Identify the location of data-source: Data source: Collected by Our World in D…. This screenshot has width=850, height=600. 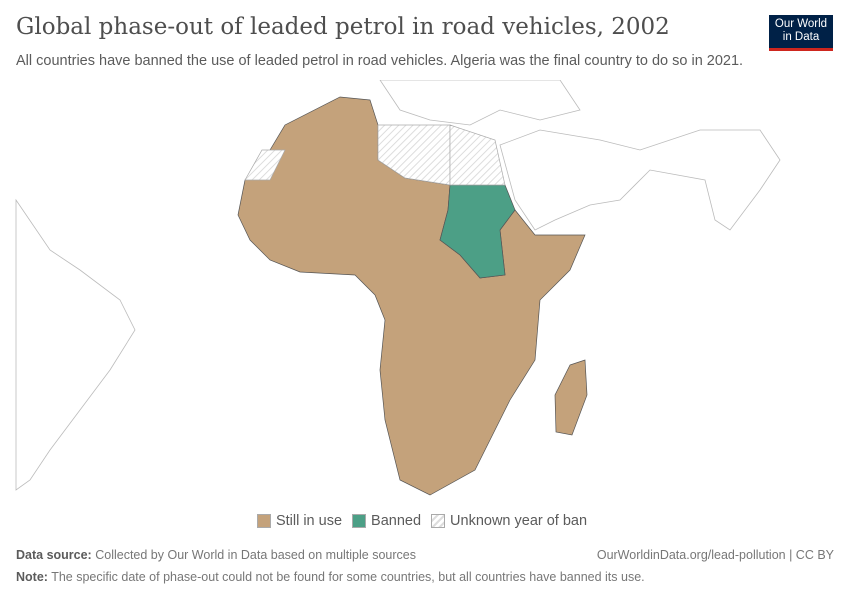
(216, 555).